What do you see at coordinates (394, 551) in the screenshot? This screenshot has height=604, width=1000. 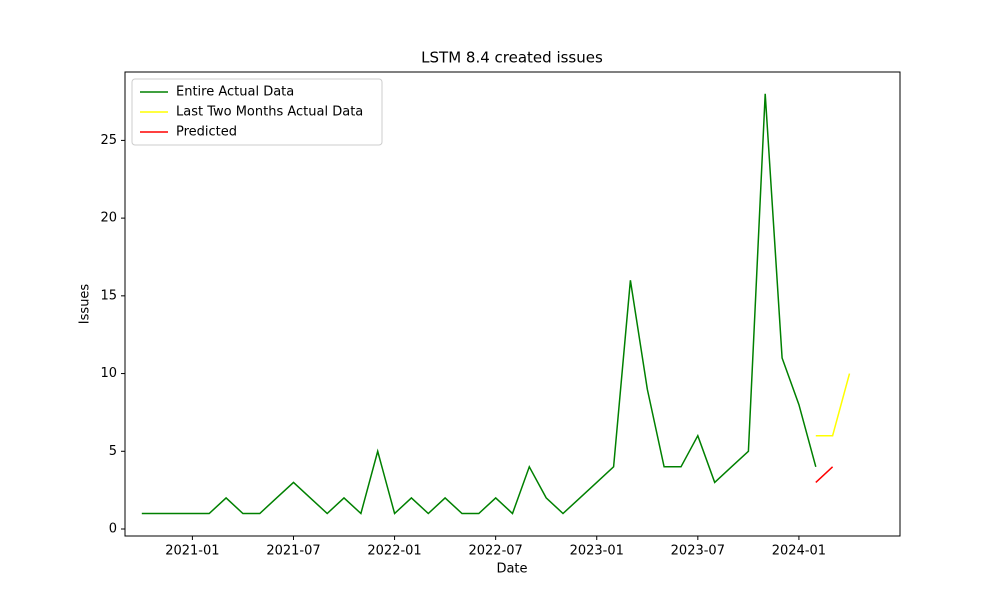 I see `x-tick-label: 2022-01` at bounding box center [394, 551].